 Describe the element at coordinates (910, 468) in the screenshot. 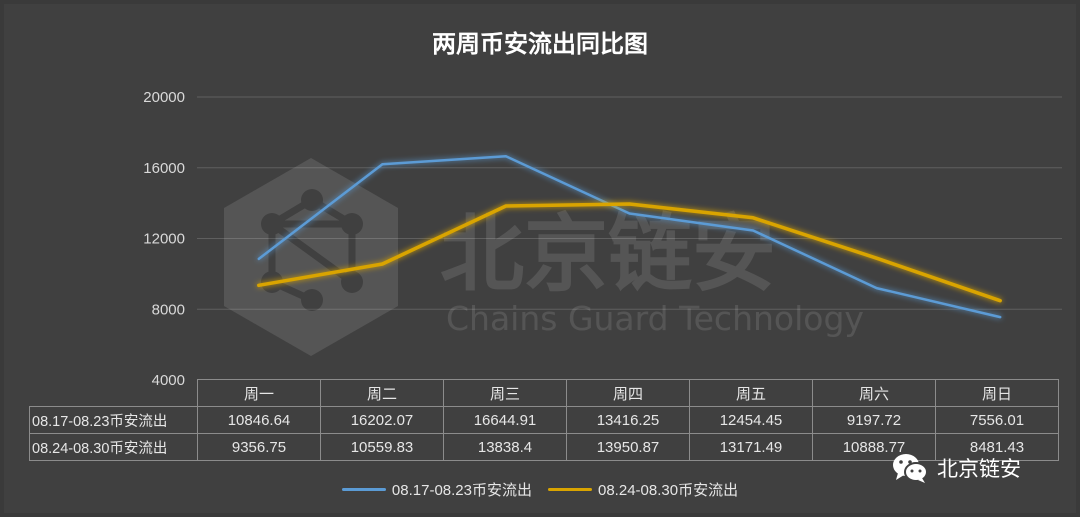

I see `wechat-icon` at that location.